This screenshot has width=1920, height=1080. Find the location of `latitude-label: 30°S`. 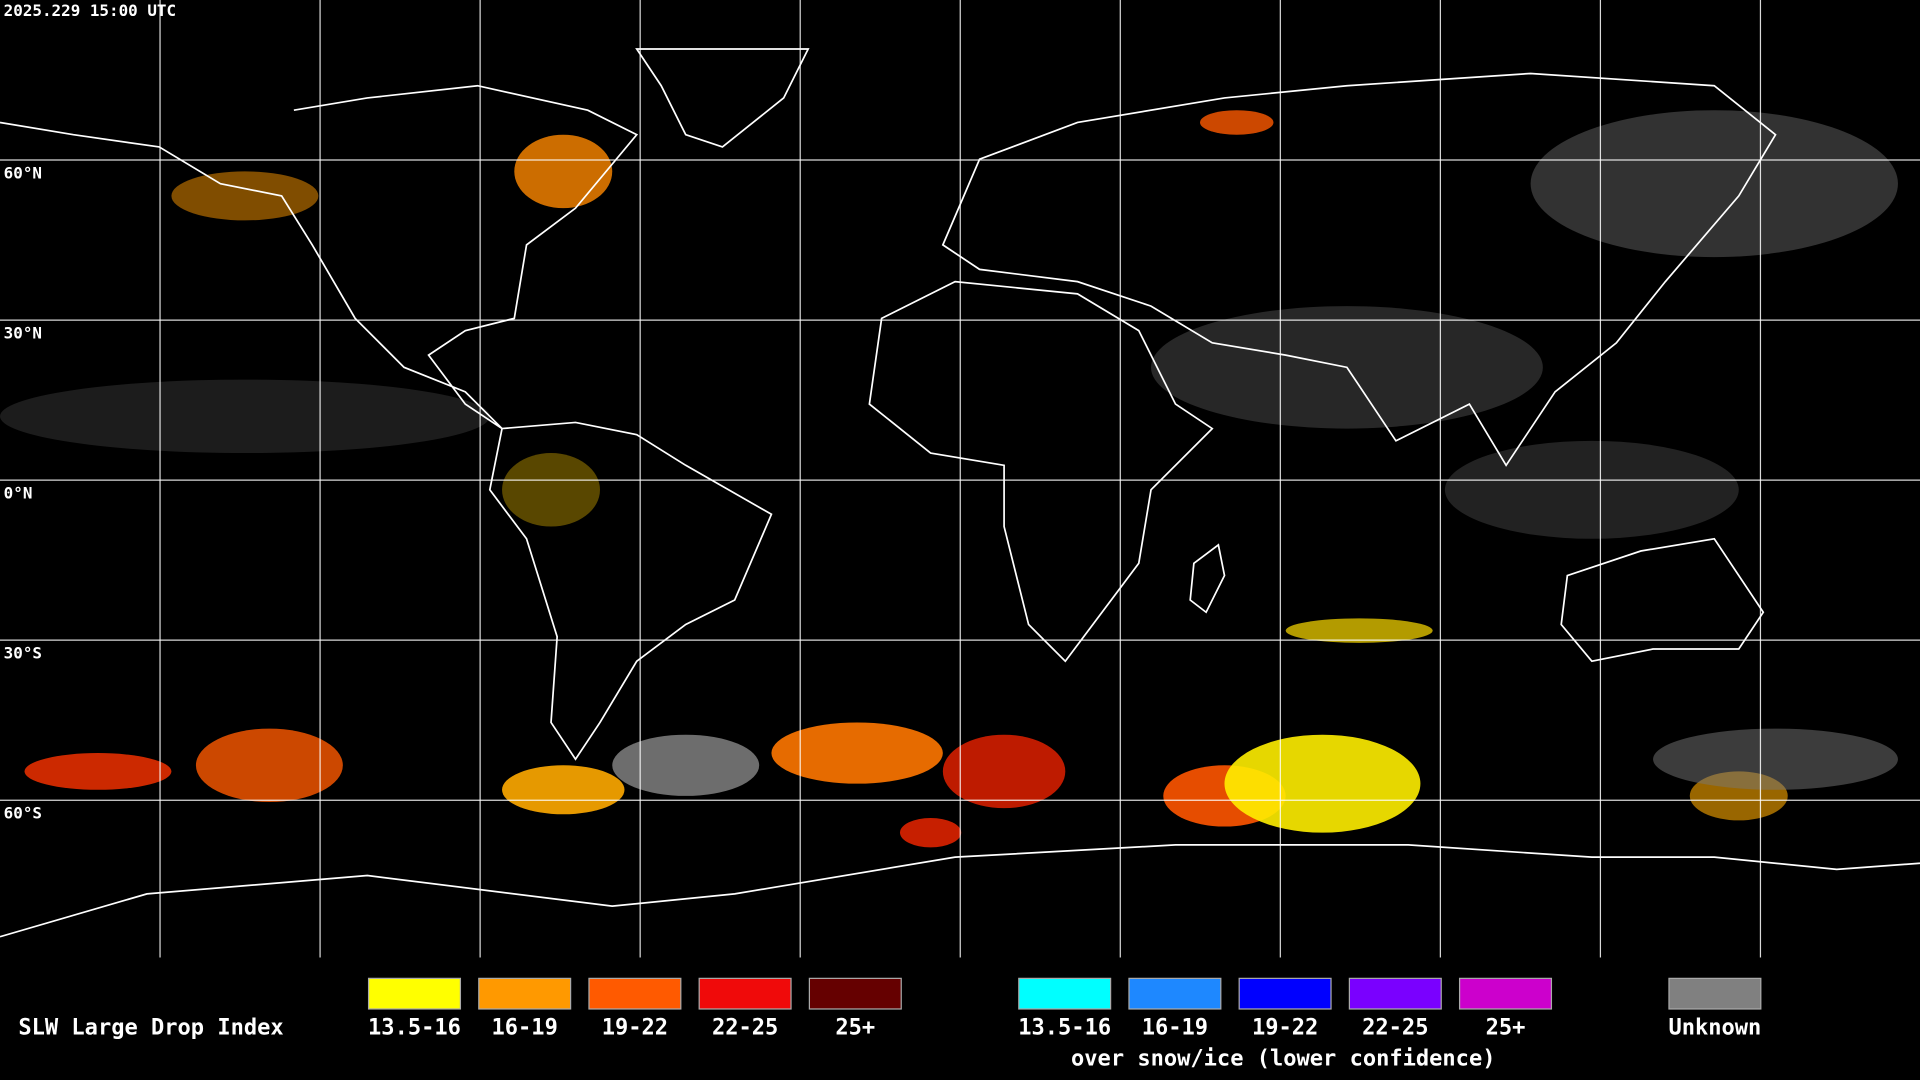

latitude-label: 30°S is located at coordinates (23, 653).